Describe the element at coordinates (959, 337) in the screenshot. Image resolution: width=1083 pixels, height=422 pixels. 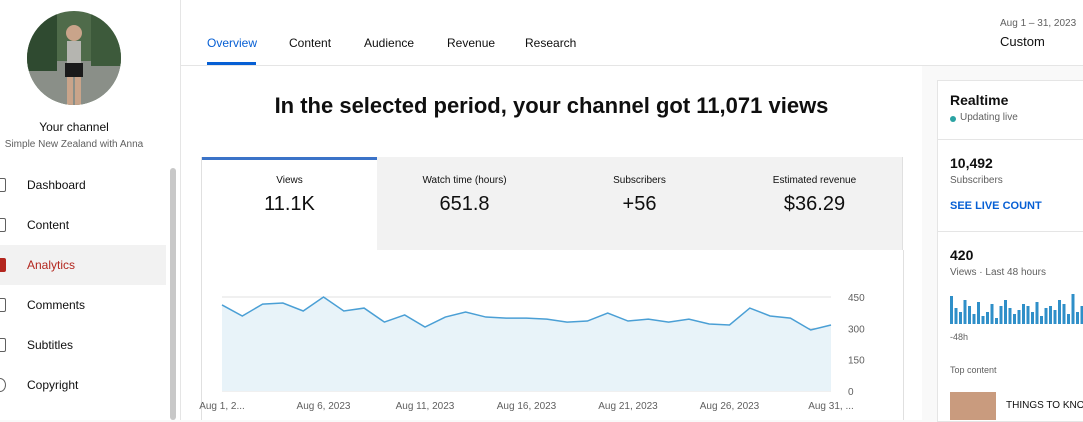
I see `realtime-axis-label: -48h` at that location.